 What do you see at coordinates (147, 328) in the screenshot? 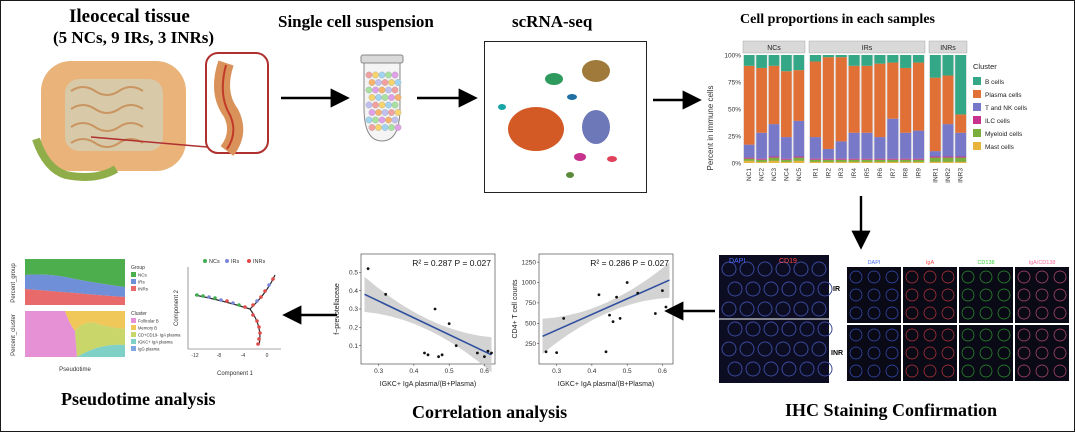
I see `pt-cluster-label: Memory B` at bounding box center [147, 328].